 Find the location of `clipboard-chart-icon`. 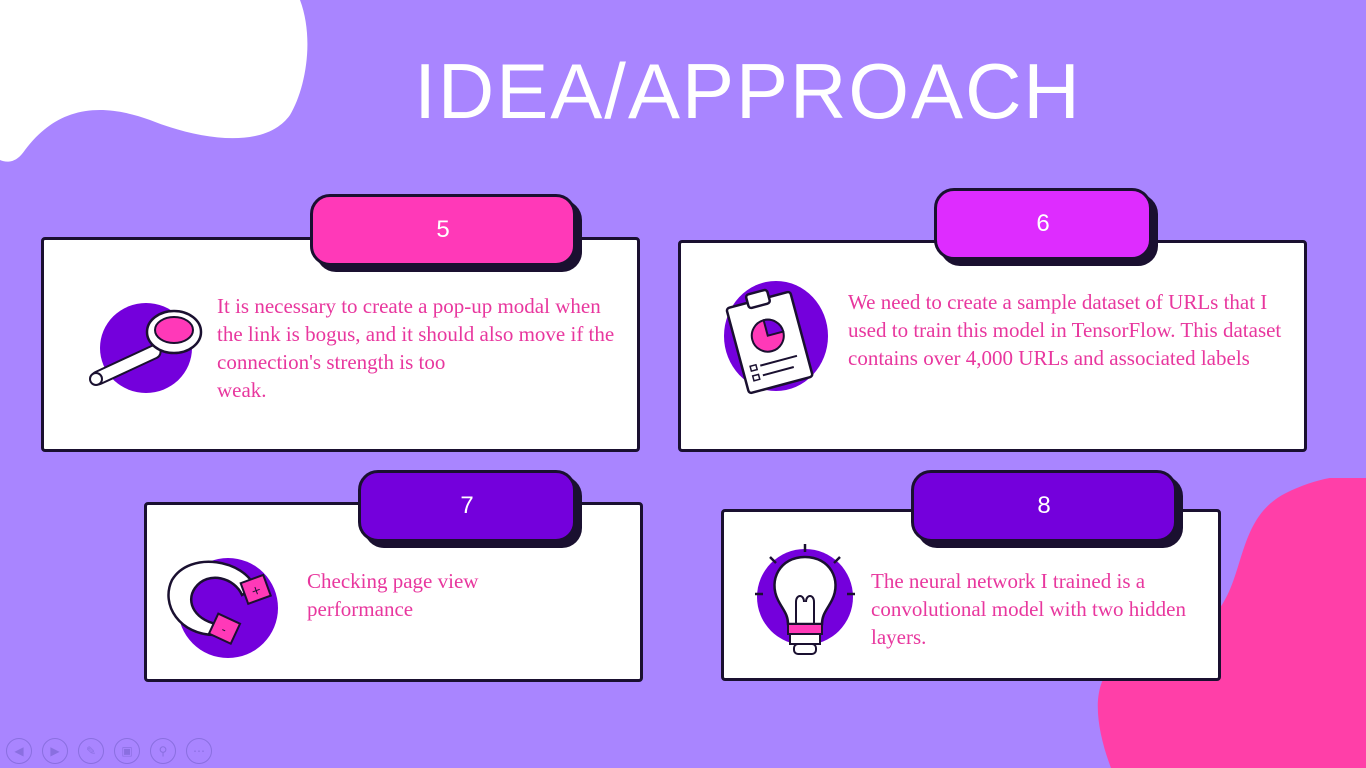

clipboard-chart-icon is located at coordinates (776, 338).